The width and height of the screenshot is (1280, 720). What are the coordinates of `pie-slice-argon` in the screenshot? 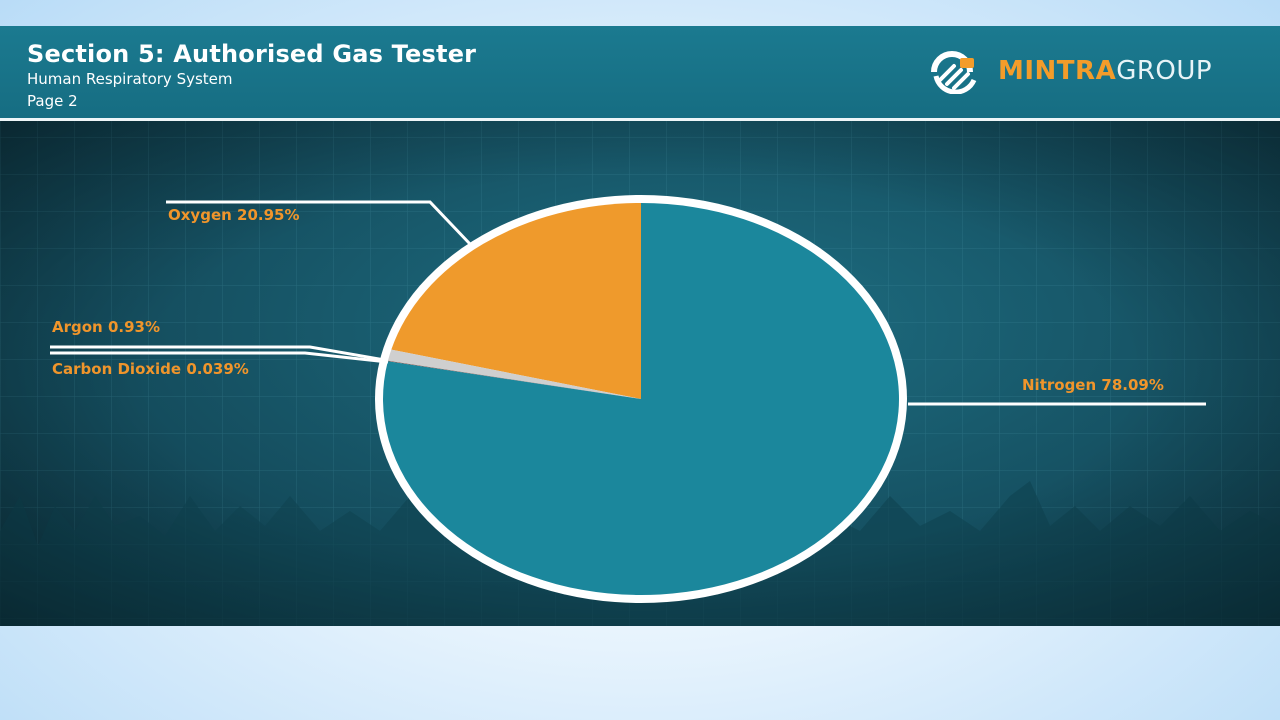 It's located at (514, 374).